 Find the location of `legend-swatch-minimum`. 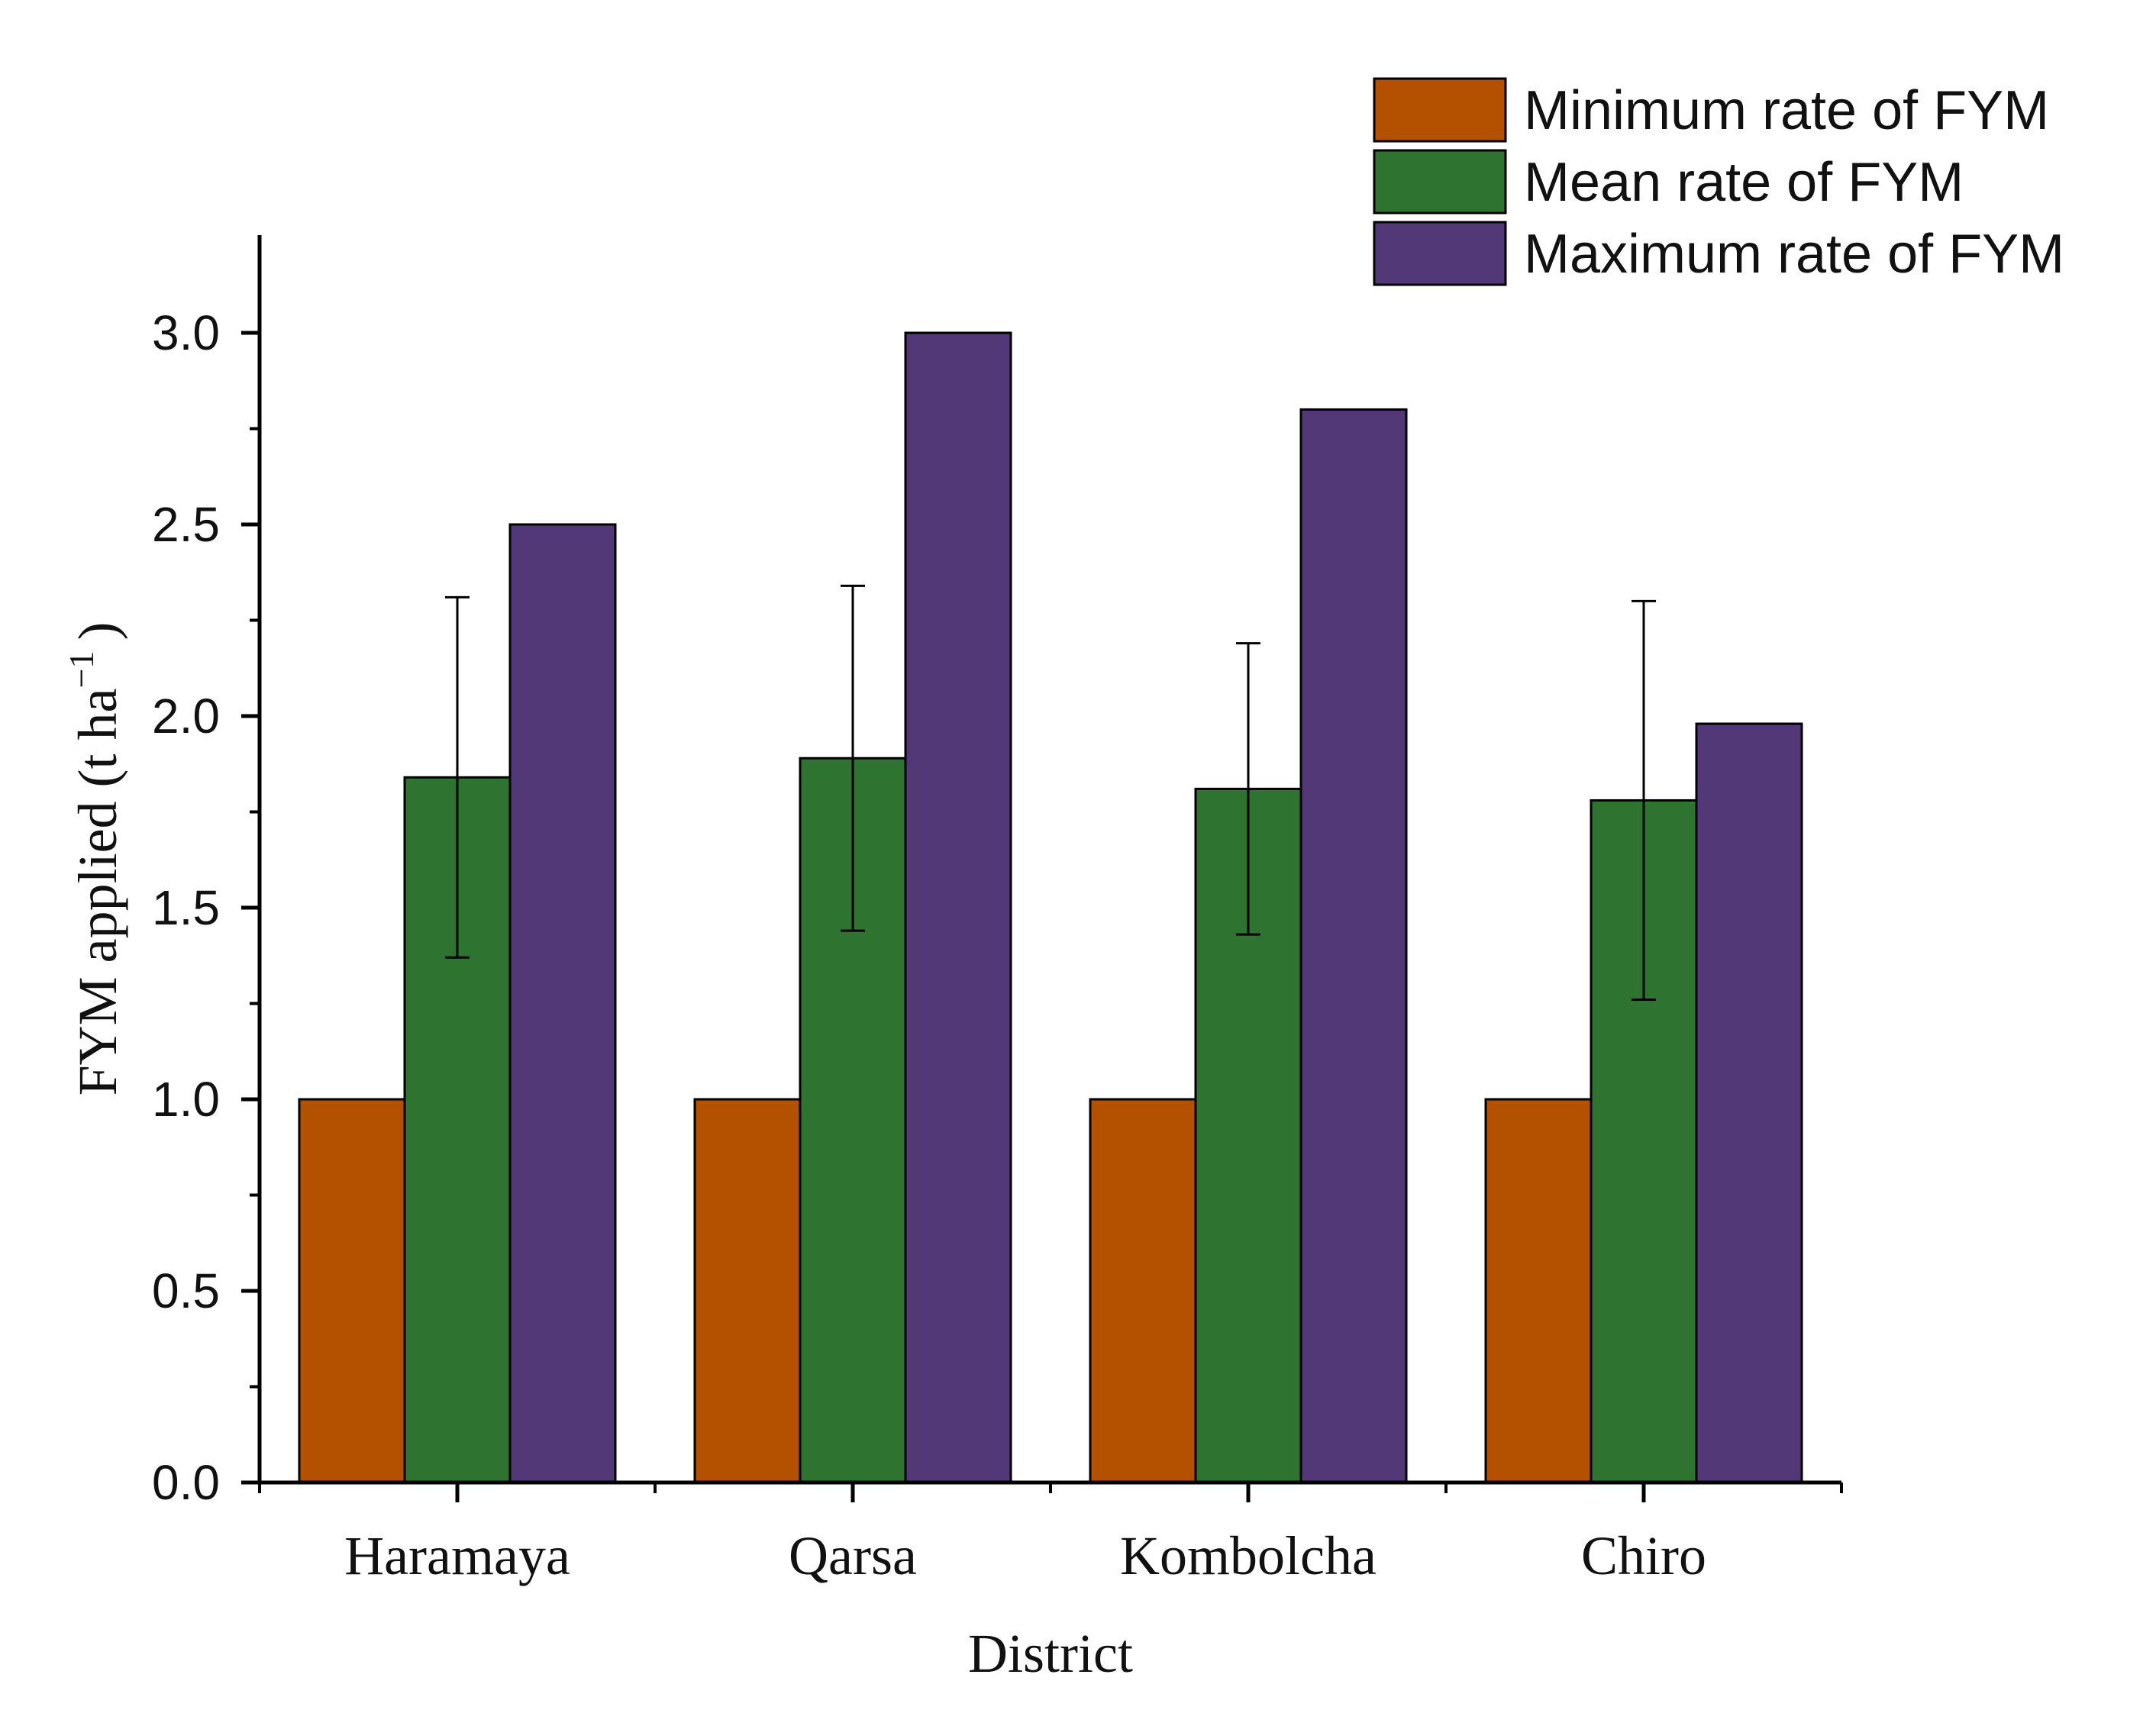

legend-swatch-minimum is located at coordinates (1440, 110).